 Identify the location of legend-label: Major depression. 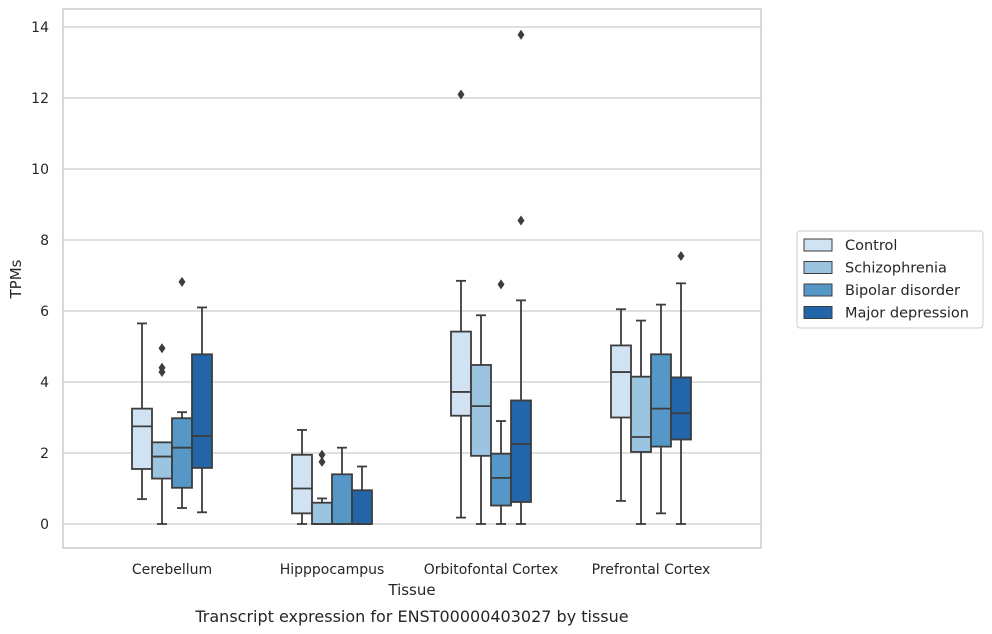
(907, 314).